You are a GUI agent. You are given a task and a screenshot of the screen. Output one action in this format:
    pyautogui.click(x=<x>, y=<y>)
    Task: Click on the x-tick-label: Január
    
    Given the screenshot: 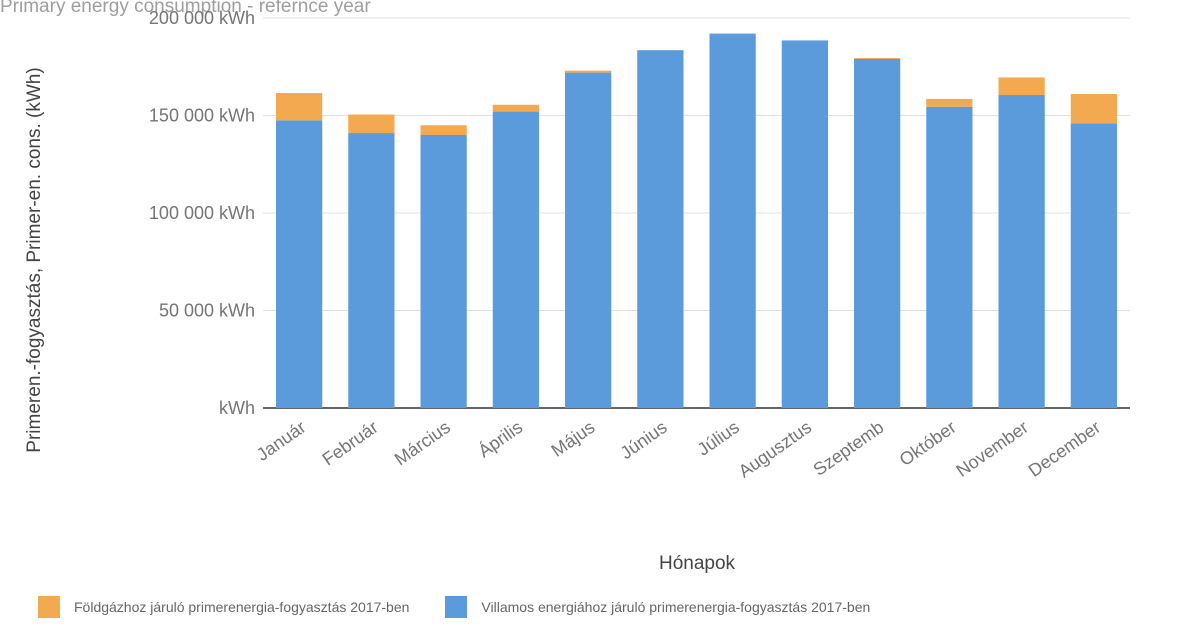 What is the action you would take?
    pyautogui.click(x=281, y=441)
    